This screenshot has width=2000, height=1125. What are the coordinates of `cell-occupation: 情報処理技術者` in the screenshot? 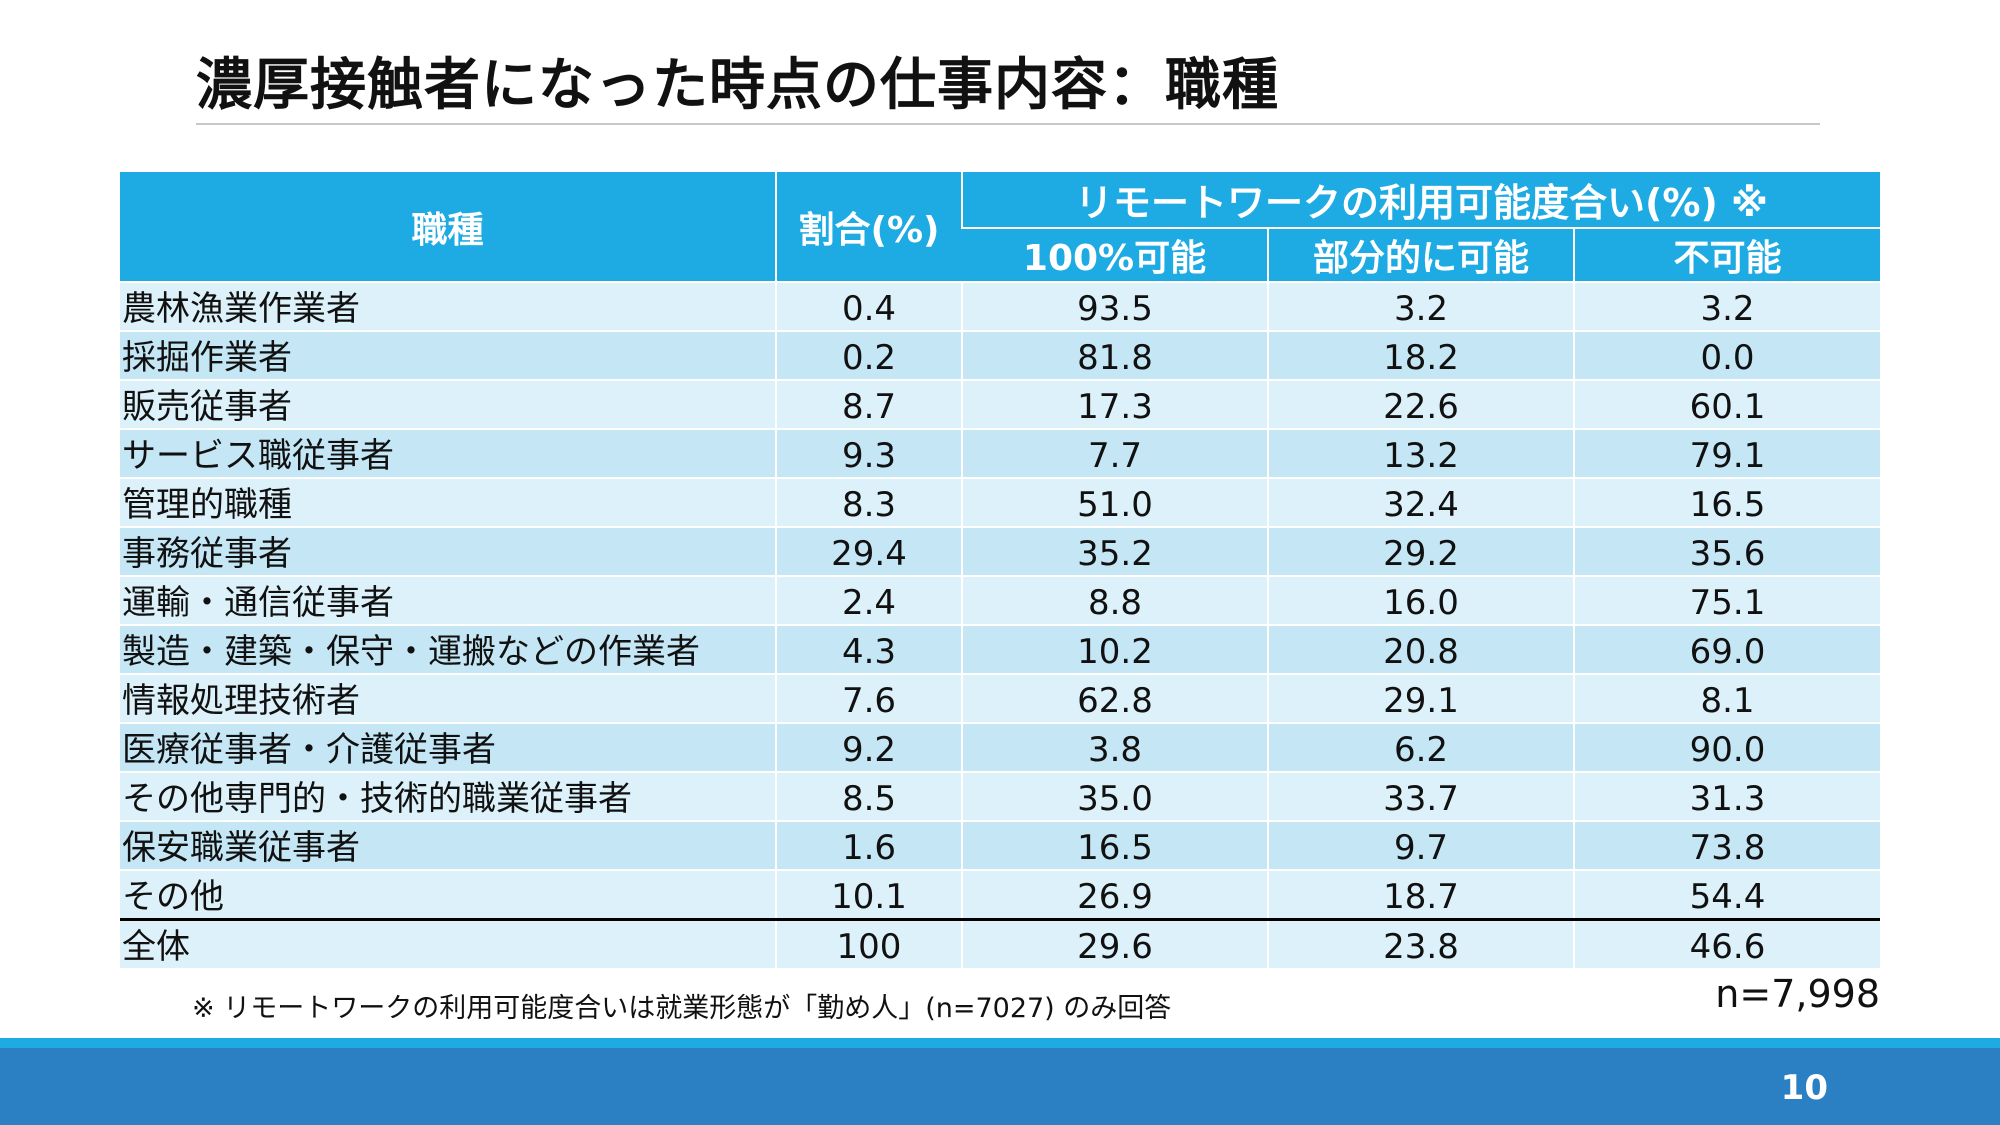 It's located at (448, 698).